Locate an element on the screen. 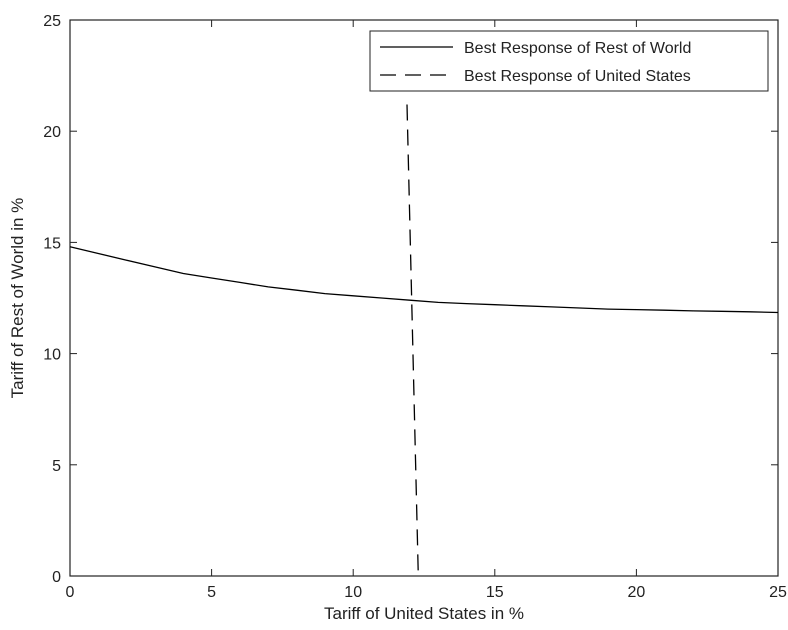 This screenshot has width=788, height=630. series-line-rest-of-world is located at coordinates (424, 280).